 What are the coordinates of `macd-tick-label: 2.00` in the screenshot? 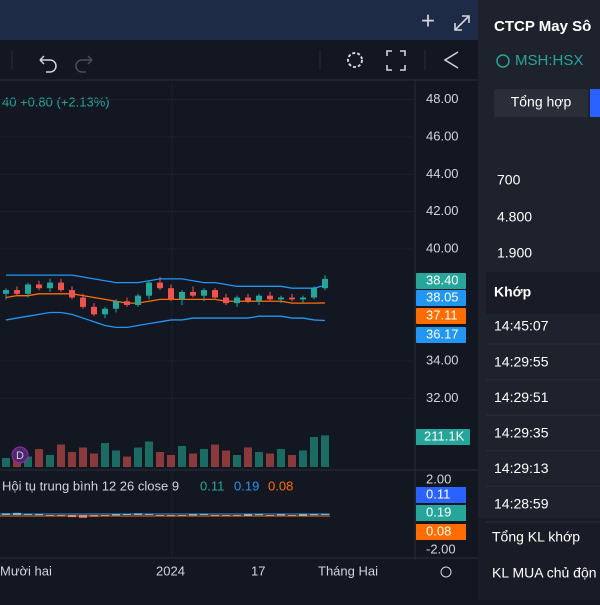 It's located at (438, 478).